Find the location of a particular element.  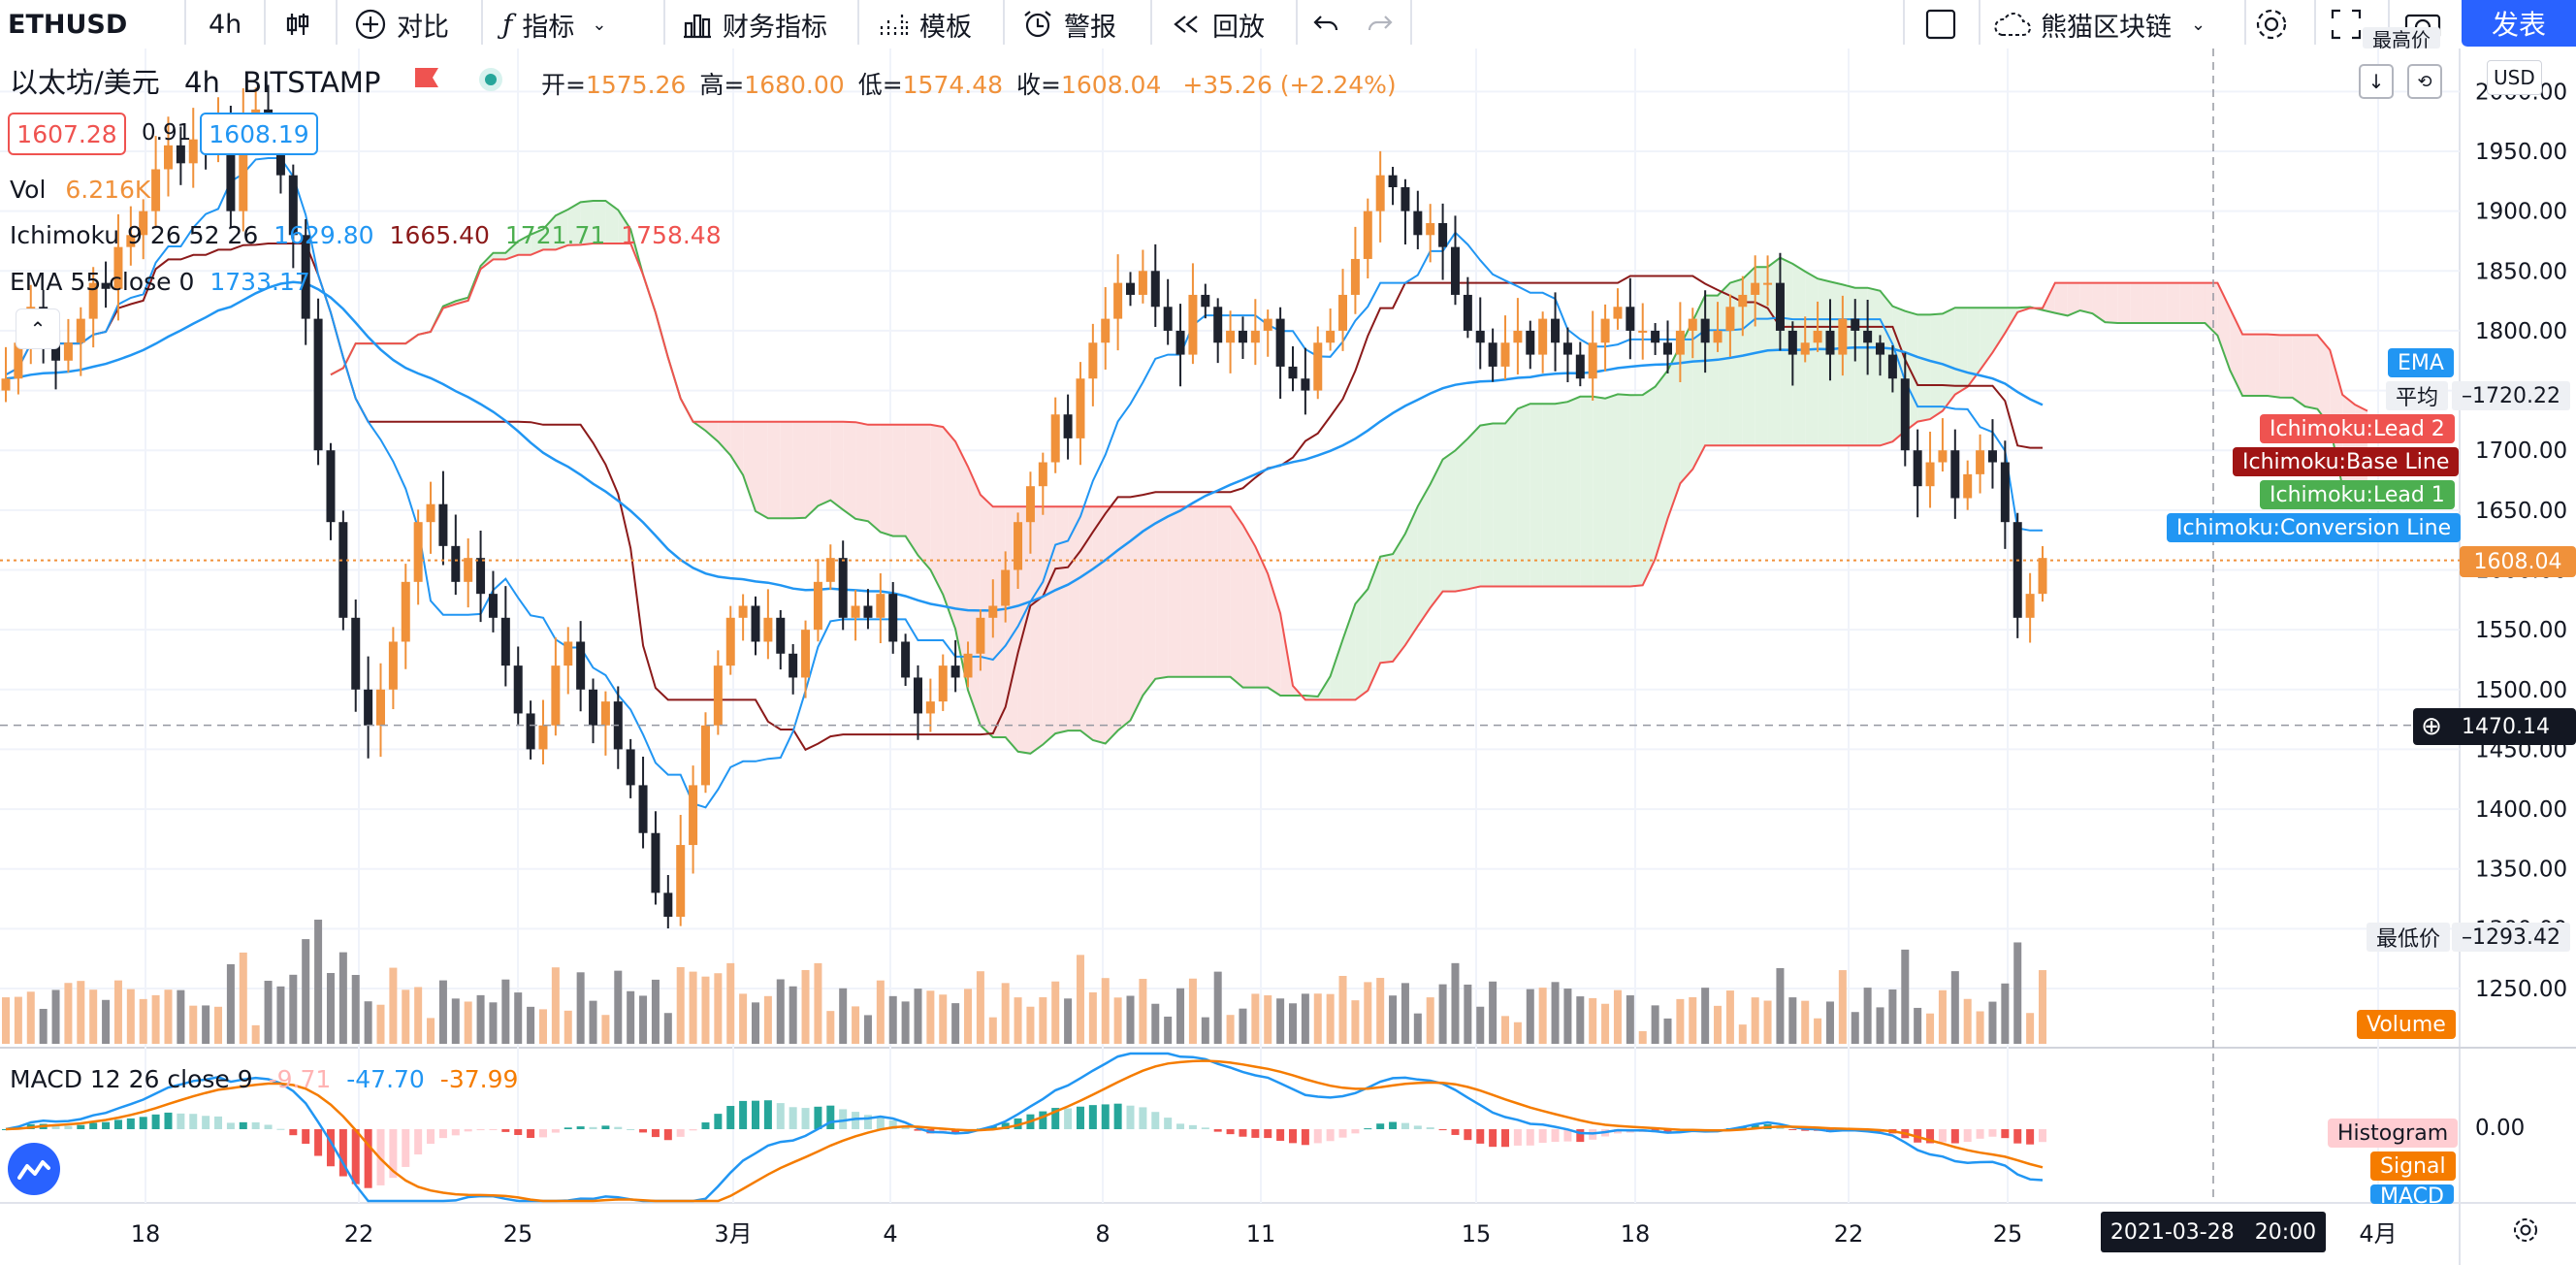

sell-price-button: 1607.28 is located at coordinates (67, 134).